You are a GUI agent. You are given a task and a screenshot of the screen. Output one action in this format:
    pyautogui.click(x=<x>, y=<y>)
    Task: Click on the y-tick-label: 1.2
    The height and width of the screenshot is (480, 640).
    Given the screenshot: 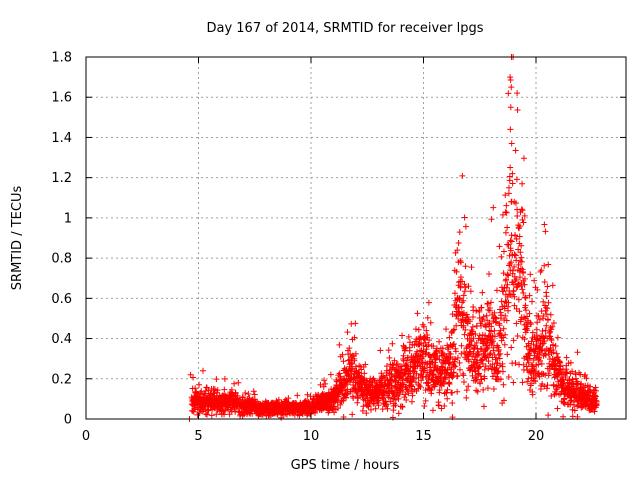 What is the action you would take?
    pyautogui.click(x=61, y=178)
    